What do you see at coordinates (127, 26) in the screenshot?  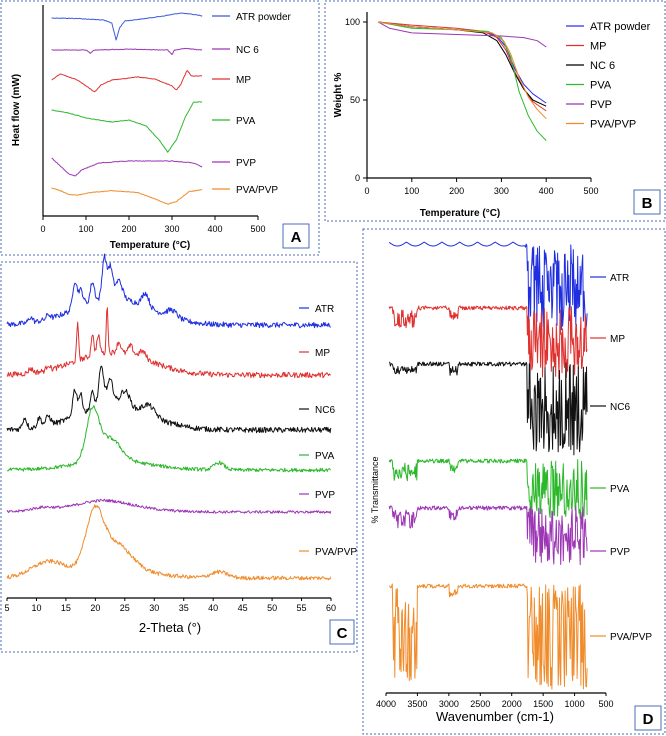 I see `panel-a-series-atr-powder` at bounding box center [127, 26].